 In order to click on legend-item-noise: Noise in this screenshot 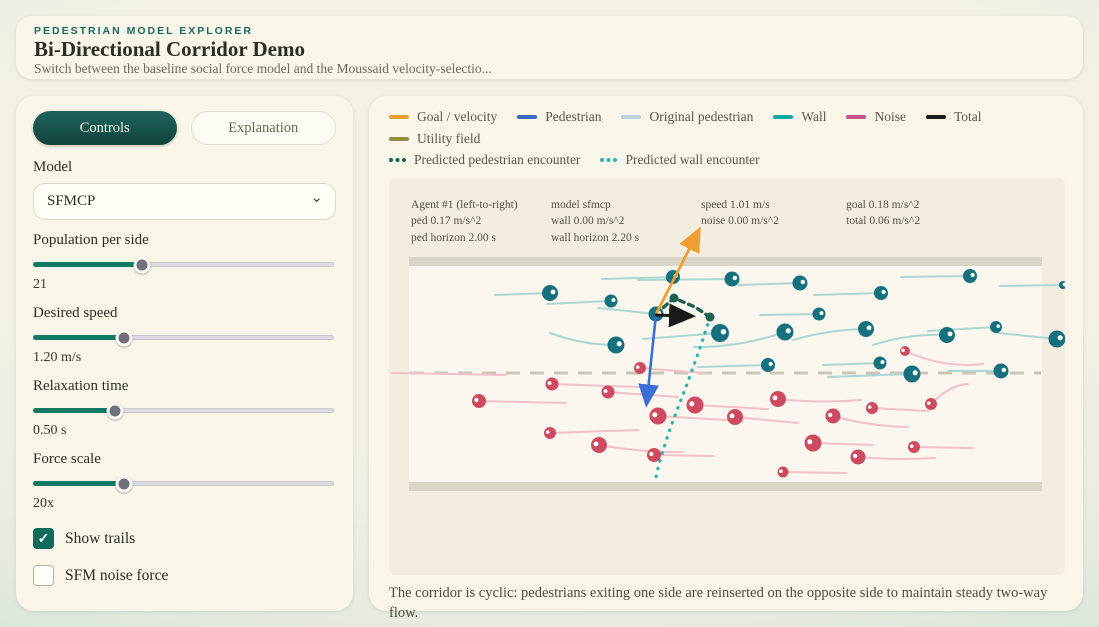, I will do `click(876, 117)`.